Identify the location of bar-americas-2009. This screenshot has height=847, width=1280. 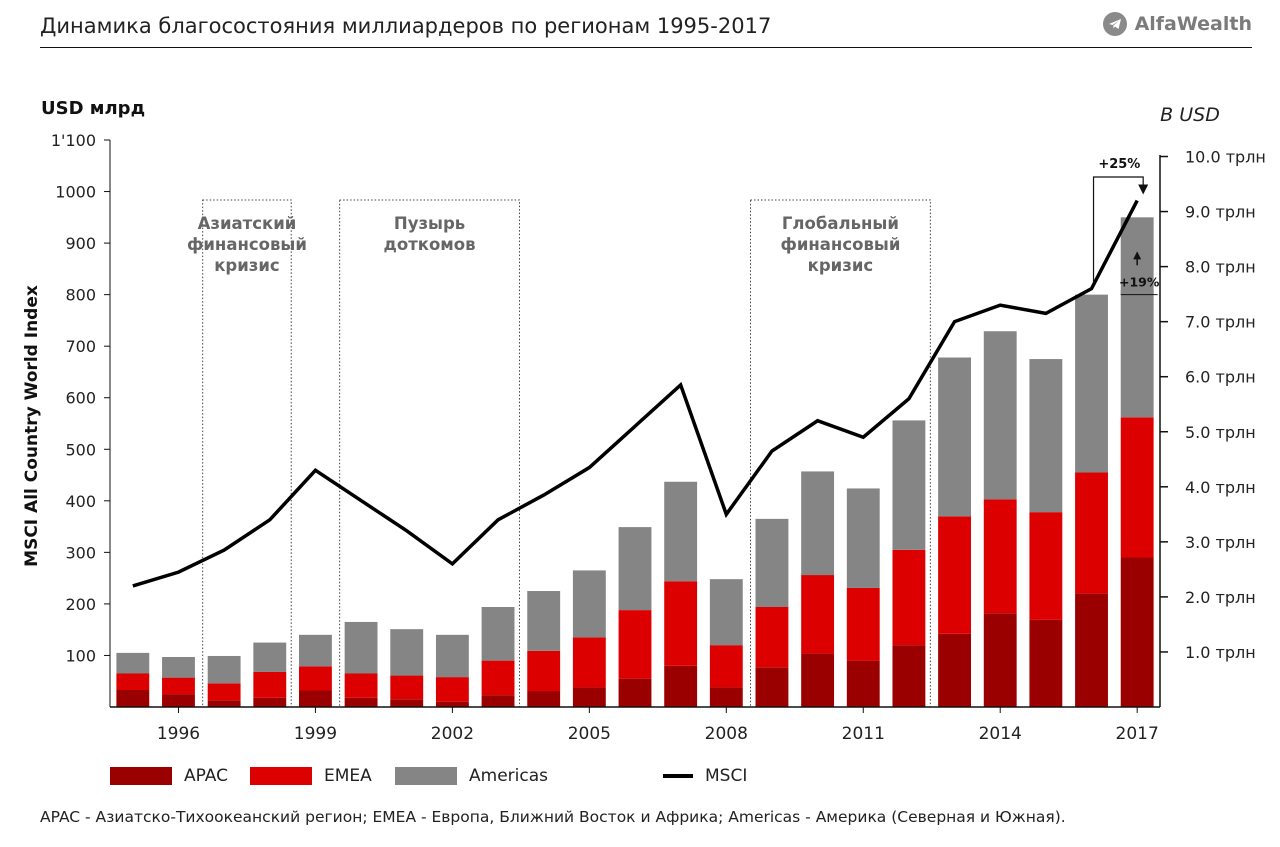
(772, 563).